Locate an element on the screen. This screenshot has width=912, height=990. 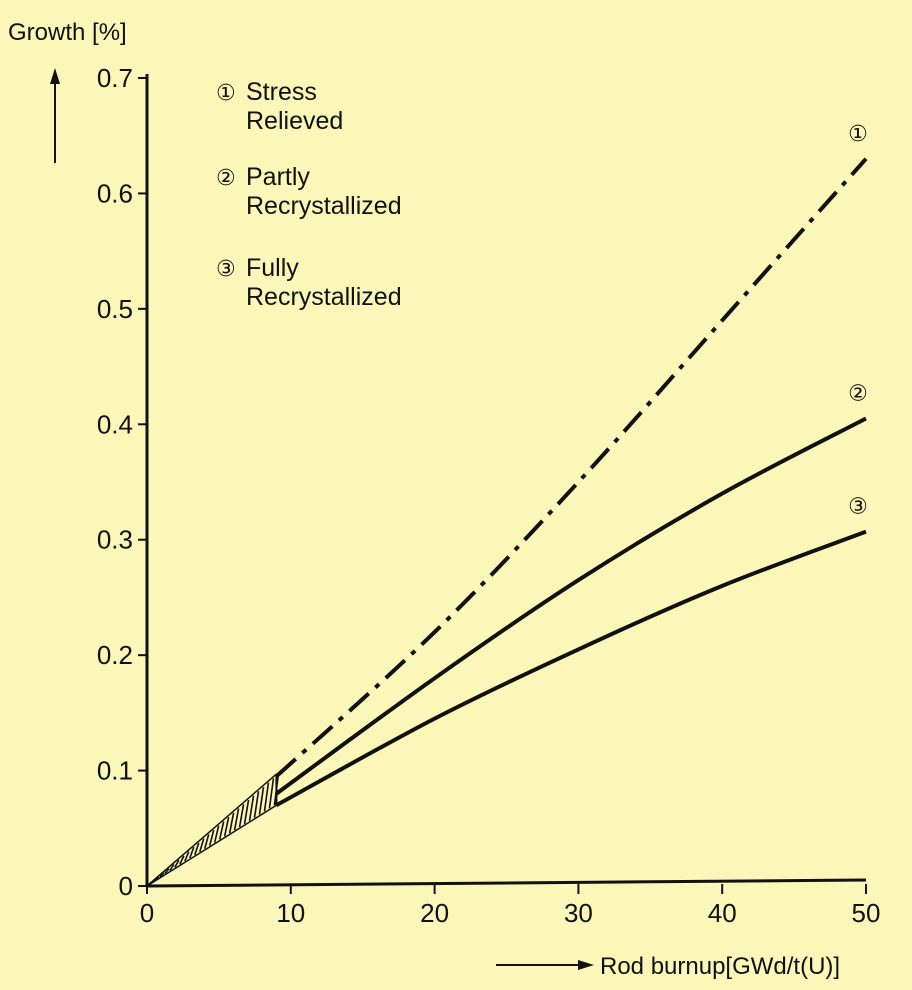
y-ticks: 0 0.1 0.2 0.3 0.4 0.5 0.6 0.7 is located at coordinates (122, 482).